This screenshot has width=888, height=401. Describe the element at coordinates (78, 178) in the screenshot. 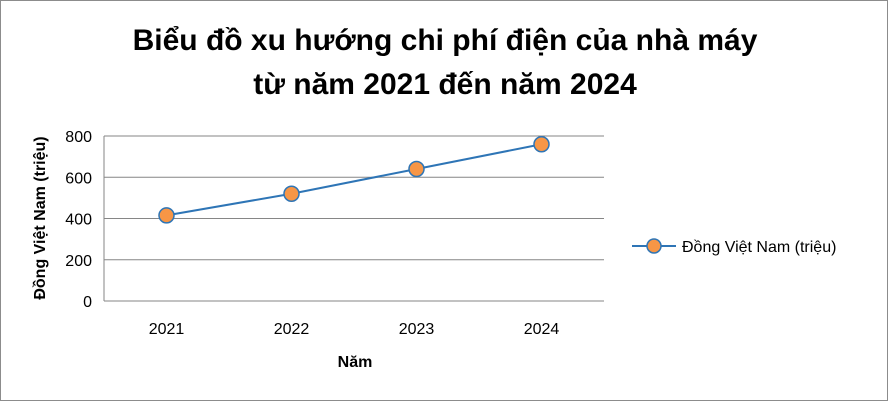

I see `y-tick-label: 600` at that location.